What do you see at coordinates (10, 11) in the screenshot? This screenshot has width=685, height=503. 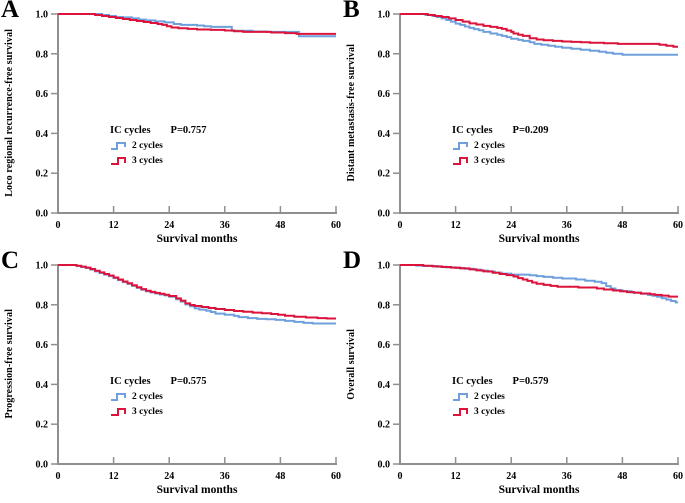 I see `panel-letter: A` at bounding box center [10, 11].